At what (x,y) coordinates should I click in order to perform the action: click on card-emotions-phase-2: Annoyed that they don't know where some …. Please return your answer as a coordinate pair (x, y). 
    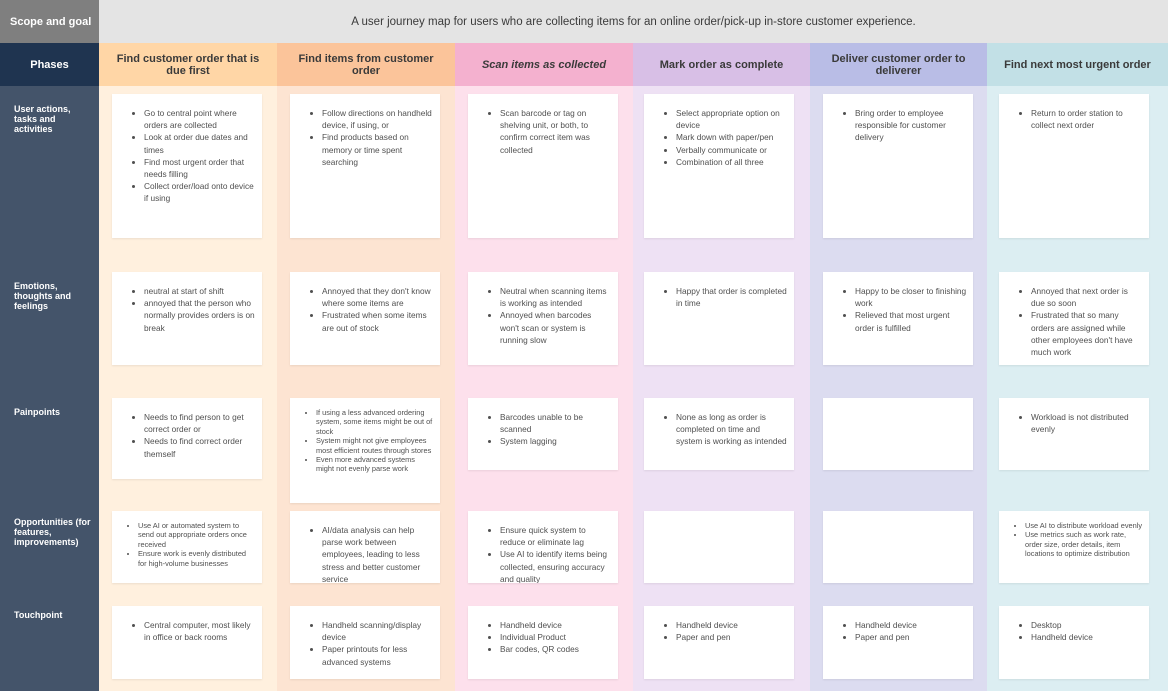
    Looking at the image, I should click on (365, 318).